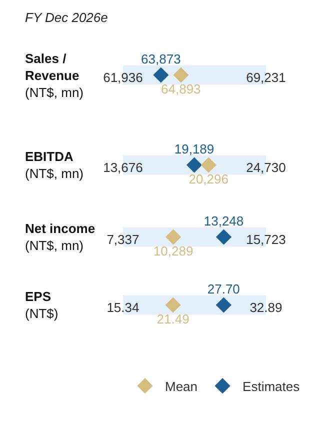  I want to click on data-label: 13,248, so click(224, 220).